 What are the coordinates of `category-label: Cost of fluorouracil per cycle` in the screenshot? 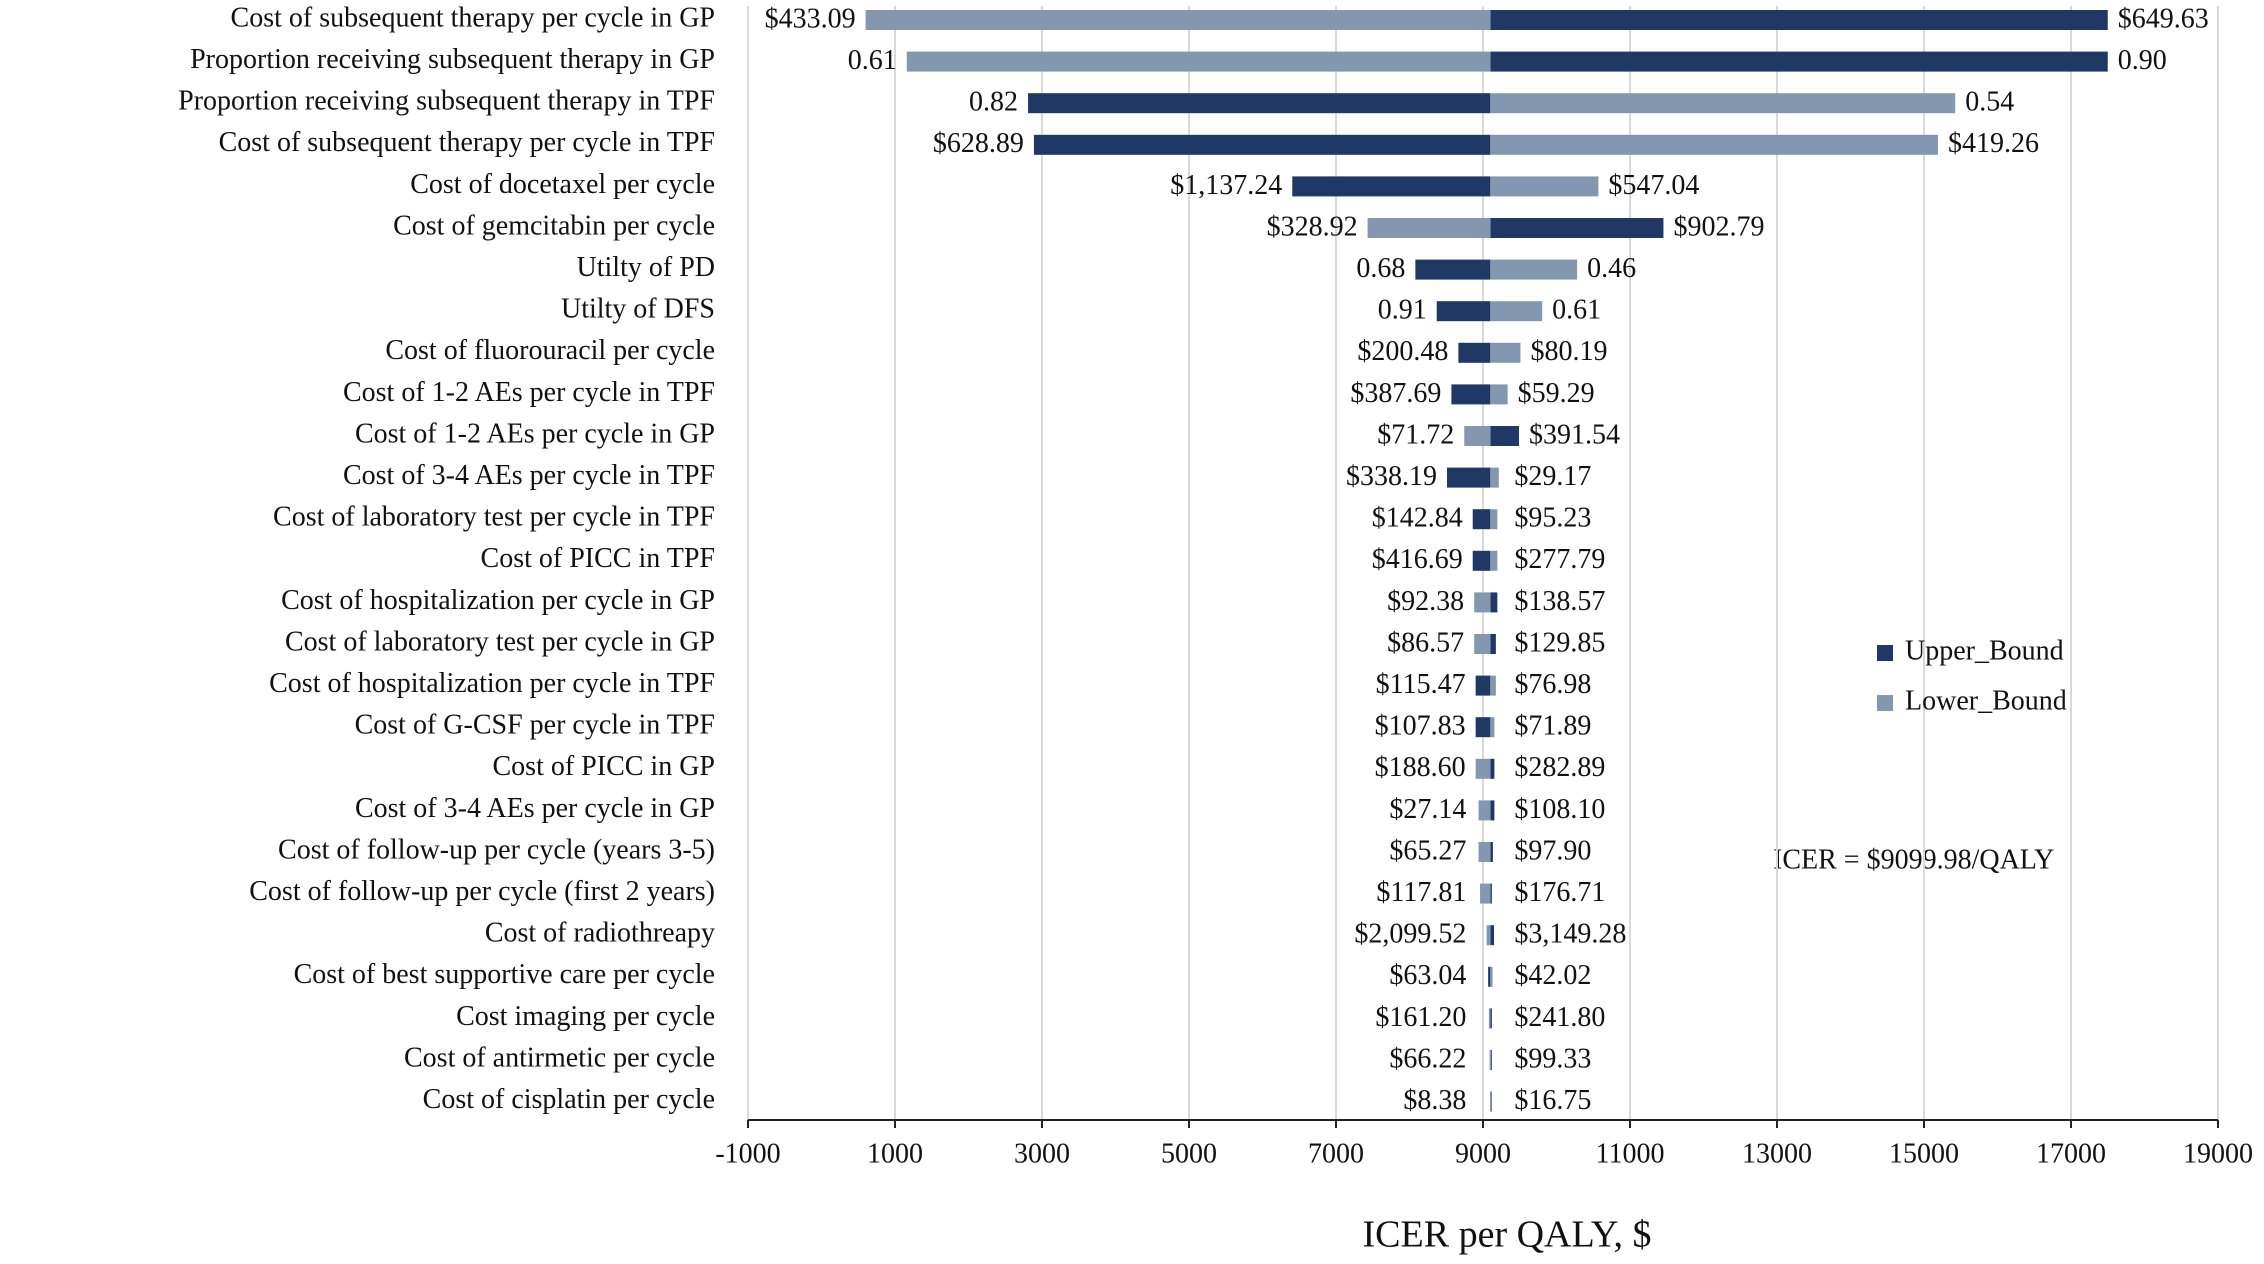 It's located at (550, 350).